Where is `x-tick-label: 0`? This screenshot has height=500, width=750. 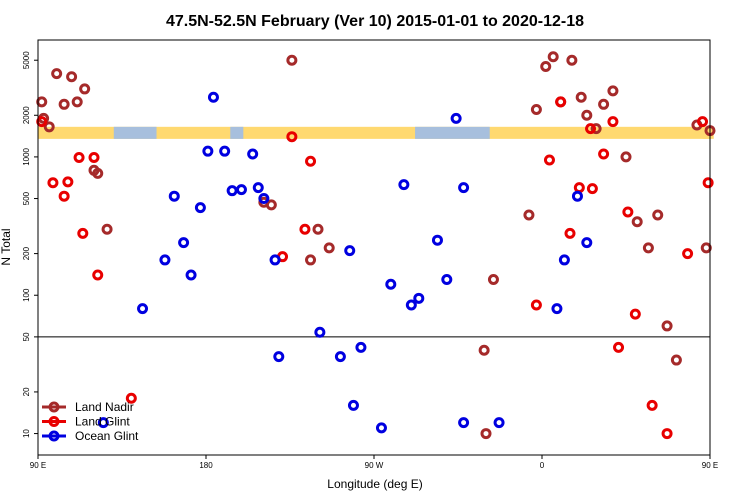 x-tick-label: 0 is located at coordinates (542, 465).